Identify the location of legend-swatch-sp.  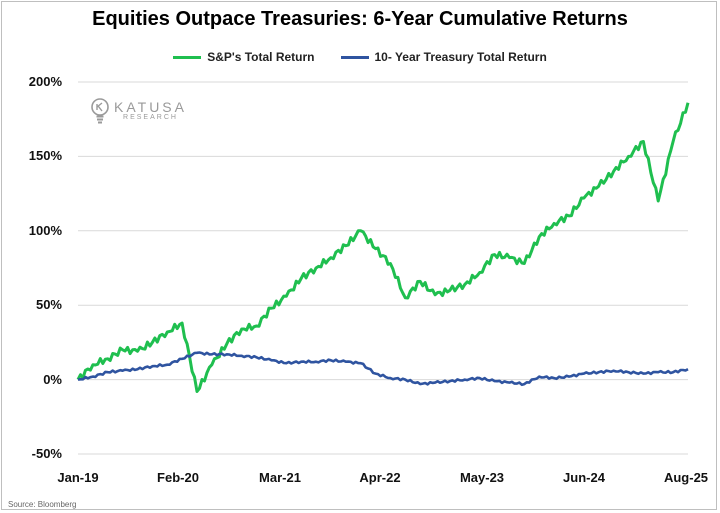
(187, 57).